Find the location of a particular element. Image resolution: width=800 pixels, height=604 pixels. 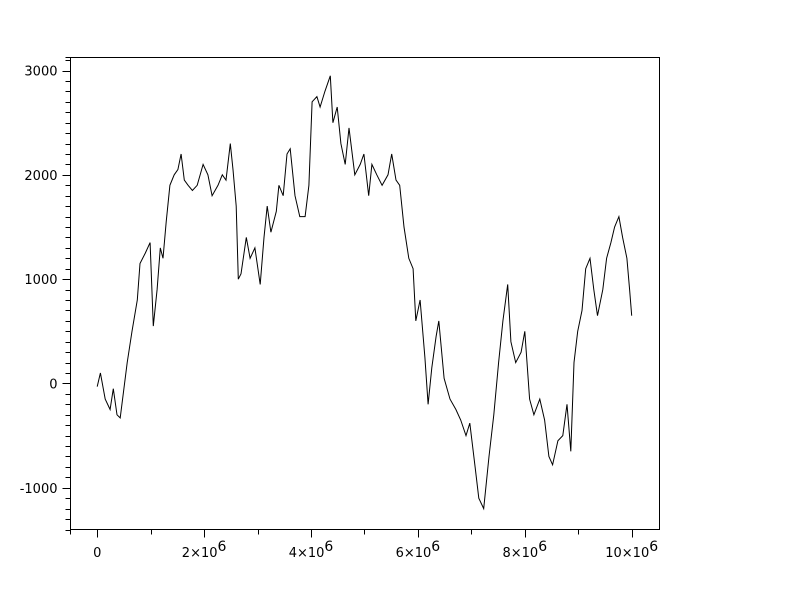

x-tick-label: 6×10⁶ is located at coordinates (418, 550).